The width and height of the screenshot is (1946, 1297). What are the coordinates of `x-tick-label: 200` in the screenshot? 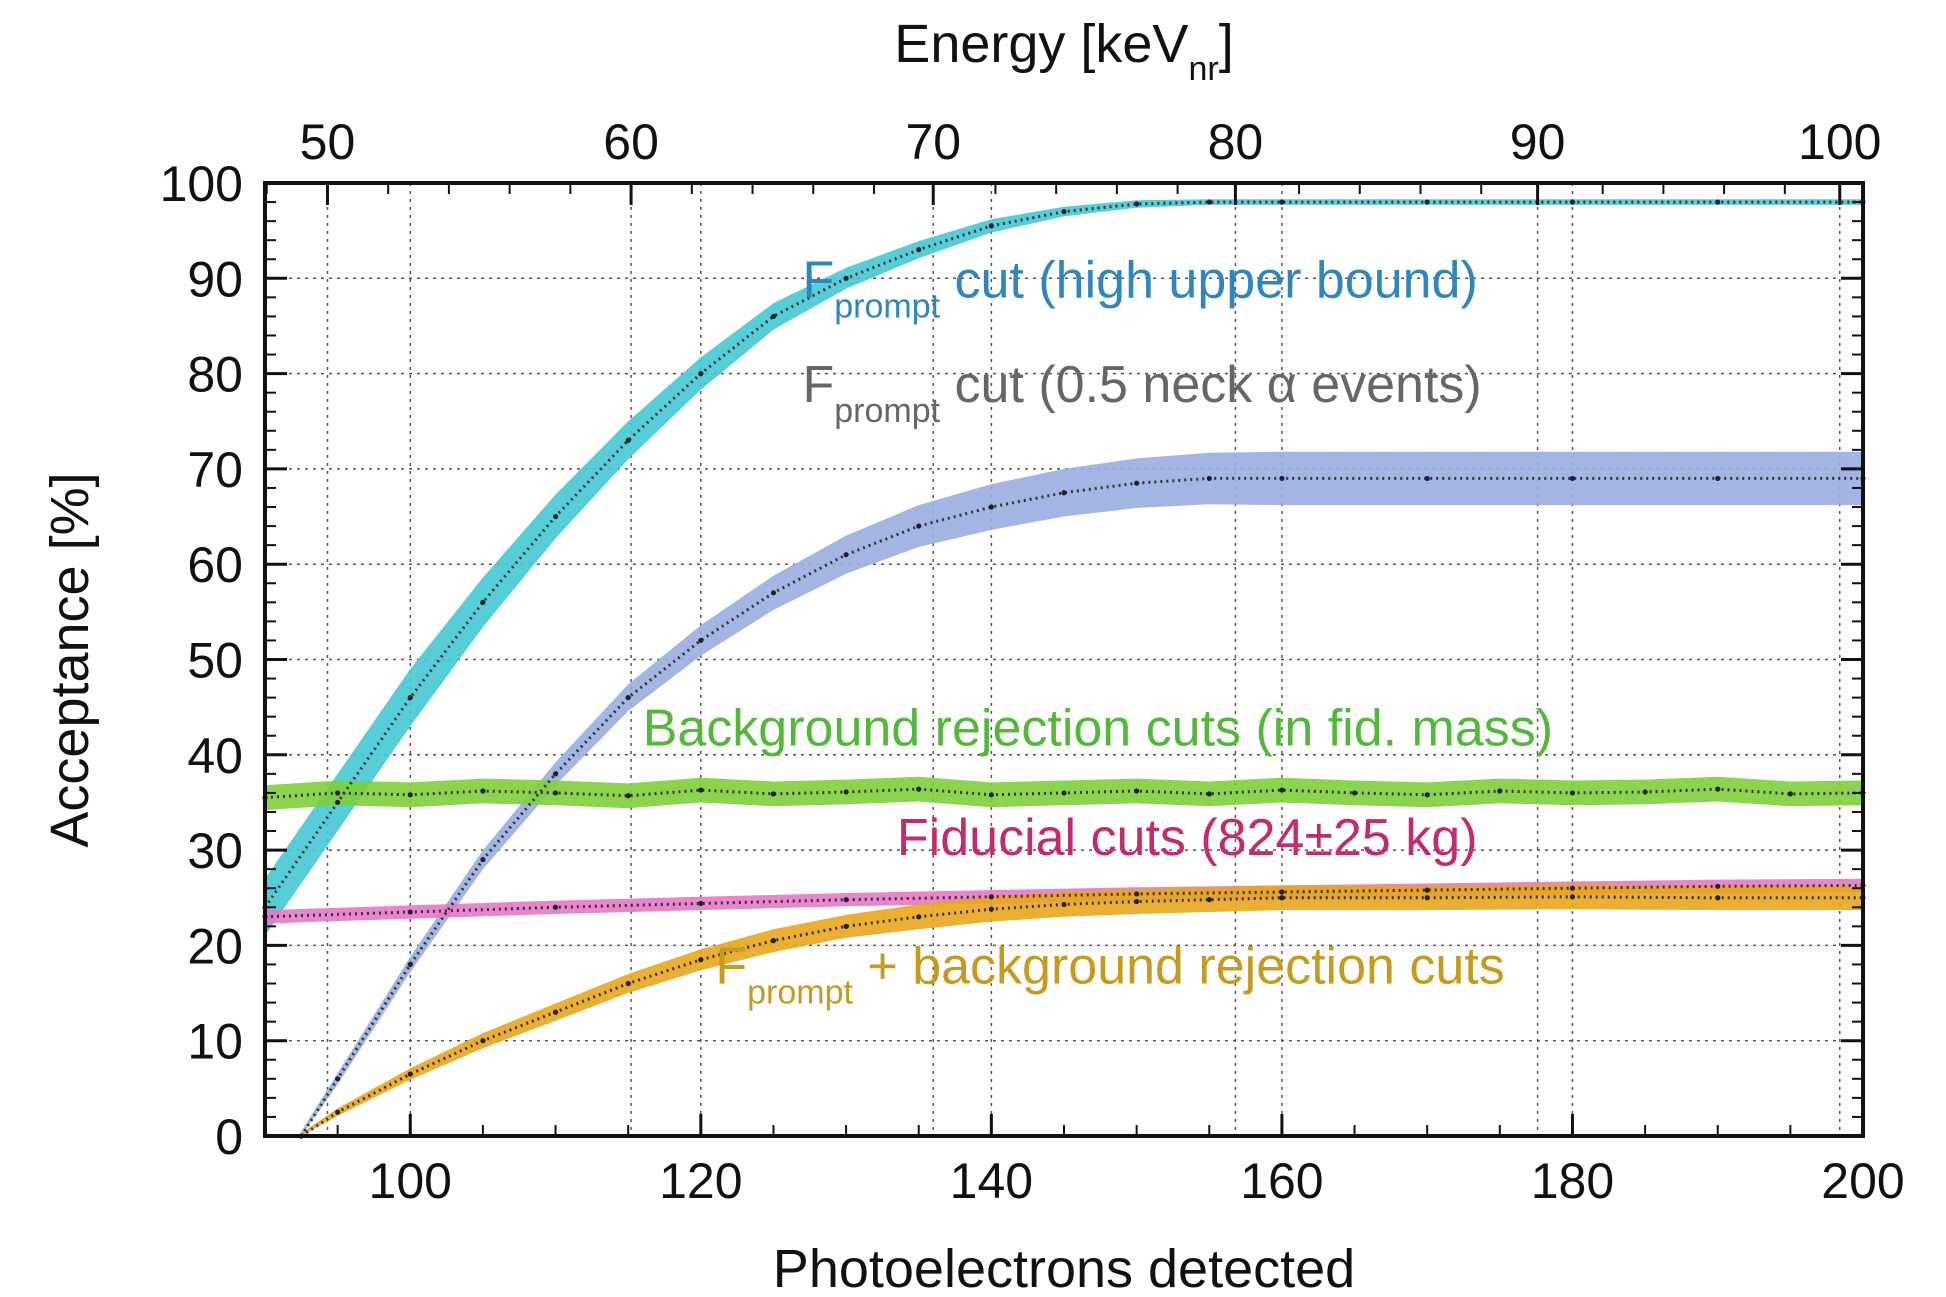 It's located at (1862, 1181).